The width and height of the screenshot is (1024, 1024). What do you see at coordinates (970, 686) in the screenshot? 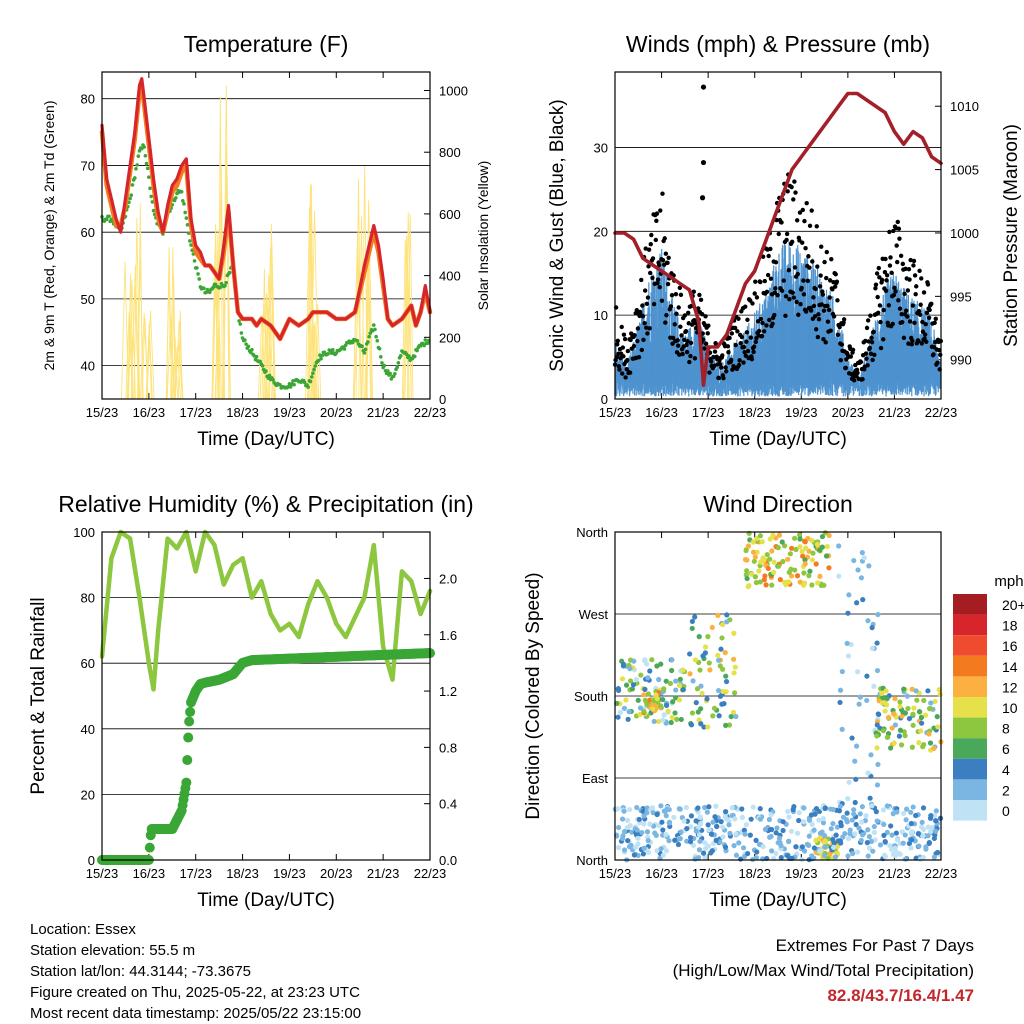
I see `legend-swatch` at bounding box center [970, 686].